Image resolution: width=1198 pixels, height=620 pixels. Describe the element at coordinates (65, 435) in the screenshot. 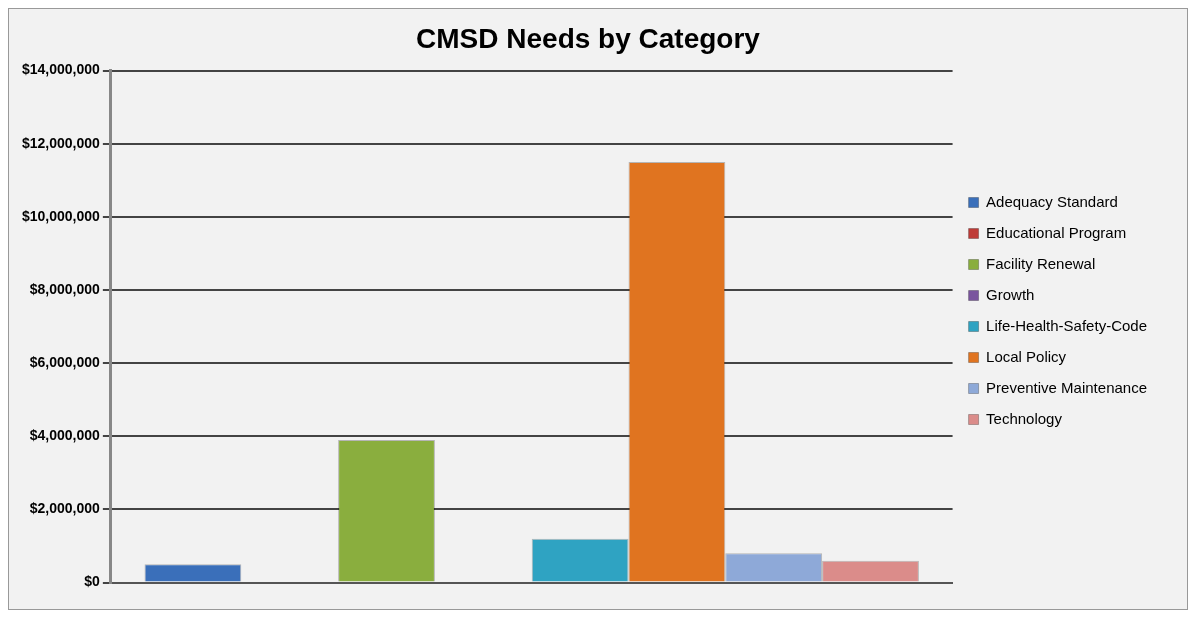

I see `y-tick-label: $4,000,000` at that location.